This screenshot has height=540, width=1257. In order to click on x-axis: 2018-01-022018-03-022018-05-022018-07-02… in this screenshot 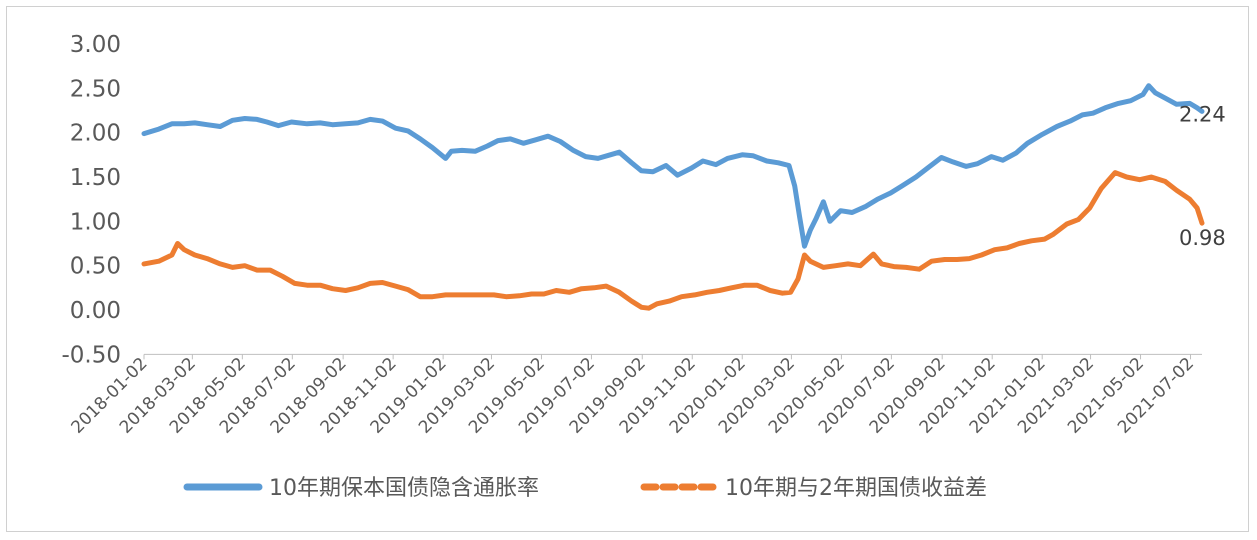, I will do `click(635, 396)`.